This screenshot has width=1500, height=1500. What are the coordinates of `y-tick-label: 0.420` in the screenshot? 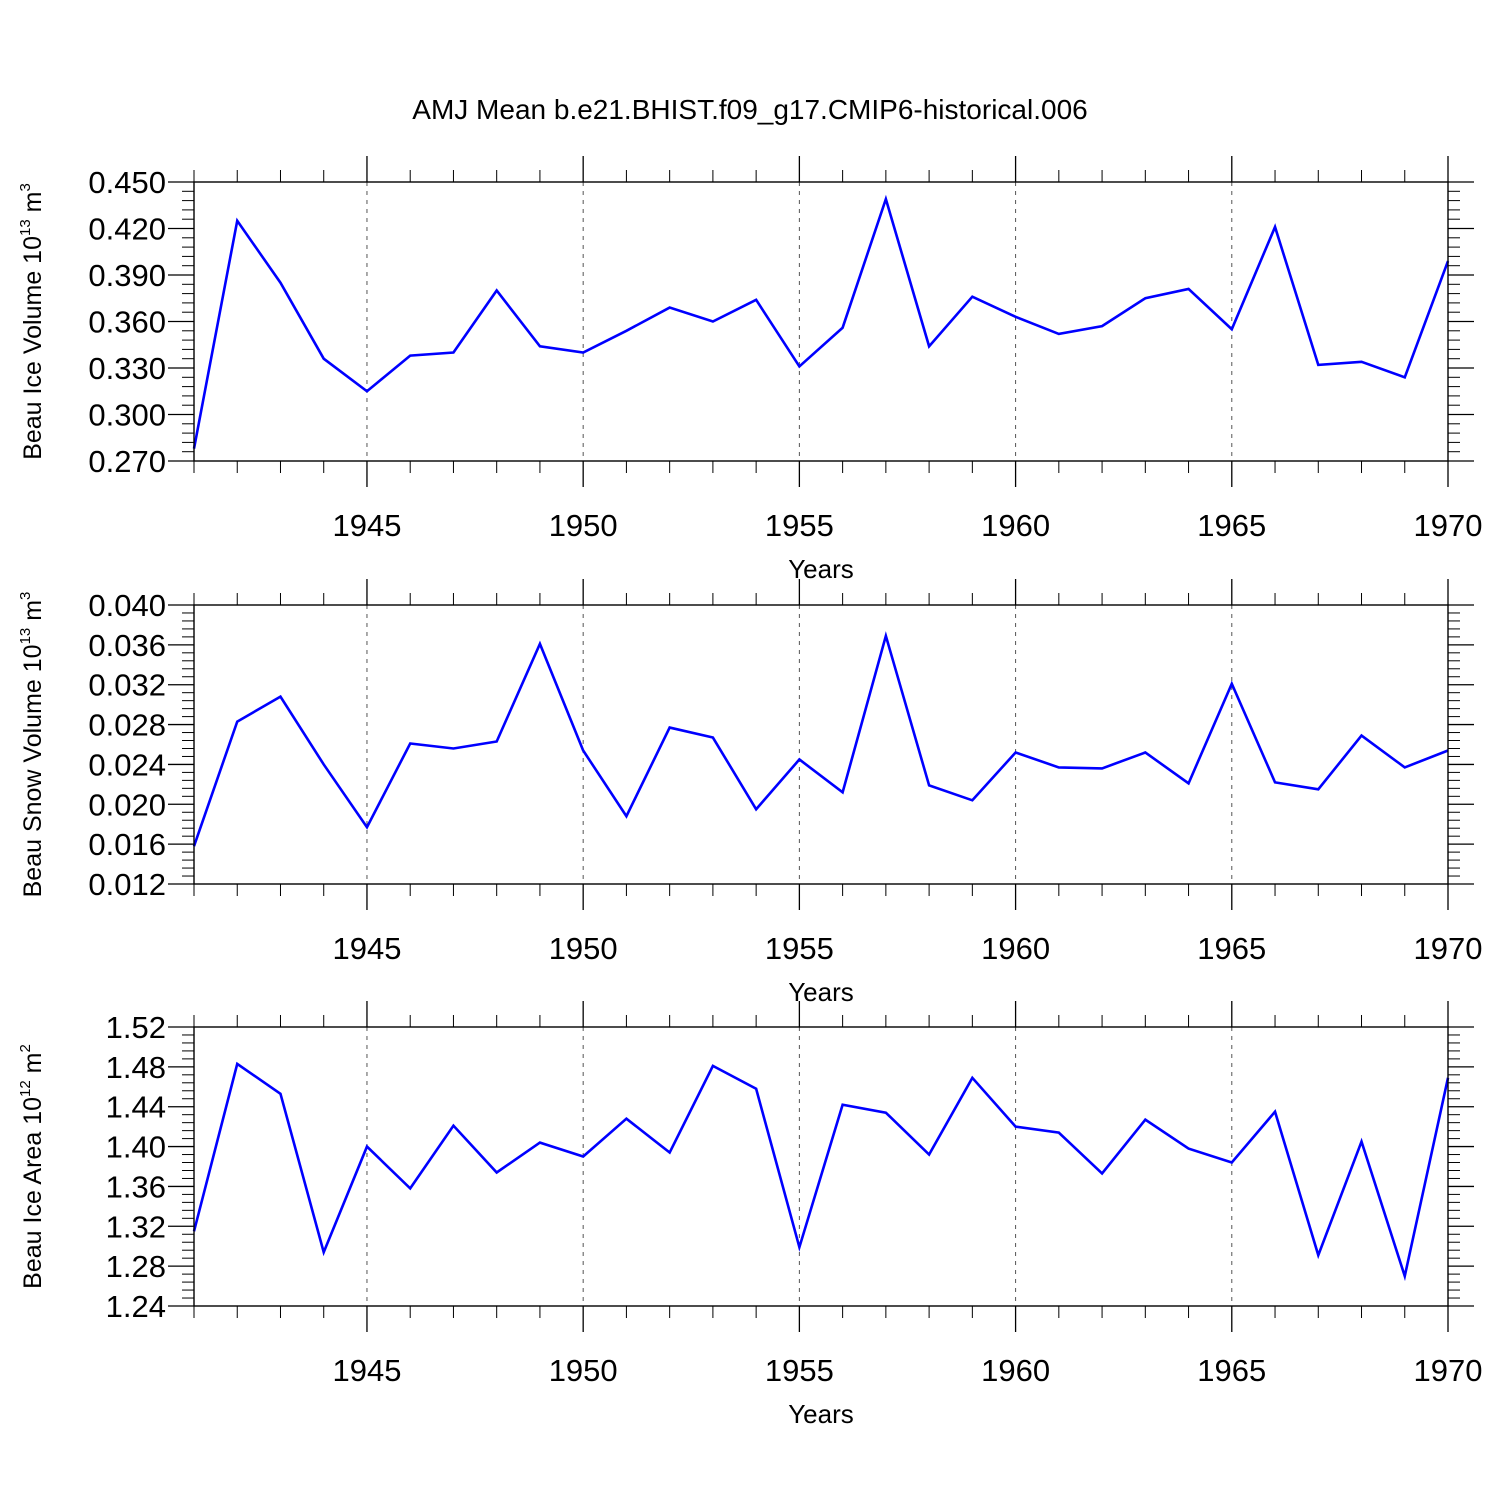 It's located at (127, 229).